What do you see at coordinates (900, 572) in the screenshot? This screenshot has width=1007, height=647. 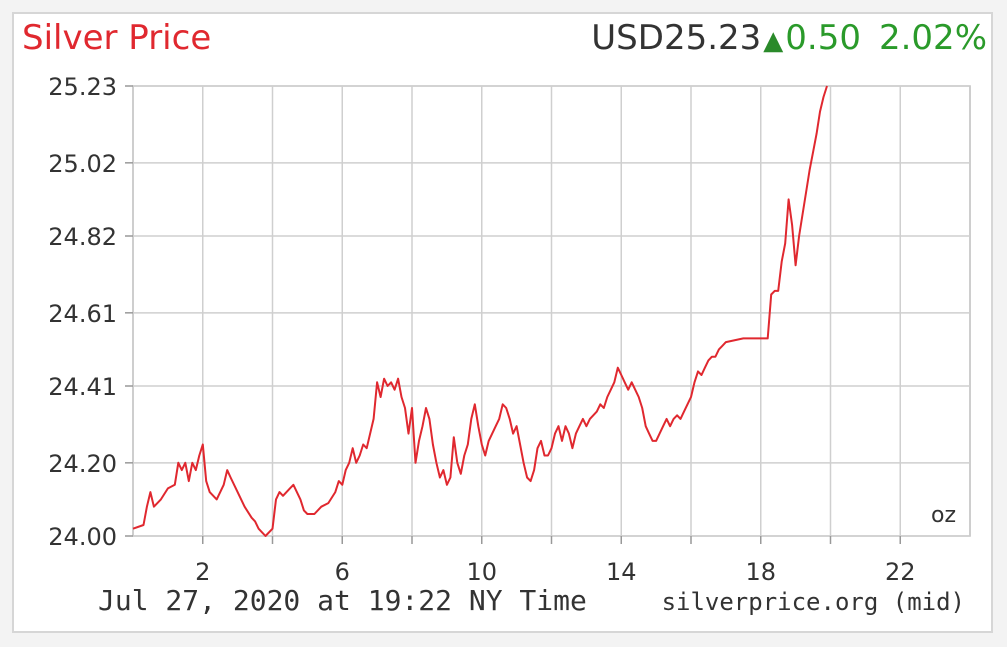 I see `x-tick-label: 22` at bounding box center [900, 572].